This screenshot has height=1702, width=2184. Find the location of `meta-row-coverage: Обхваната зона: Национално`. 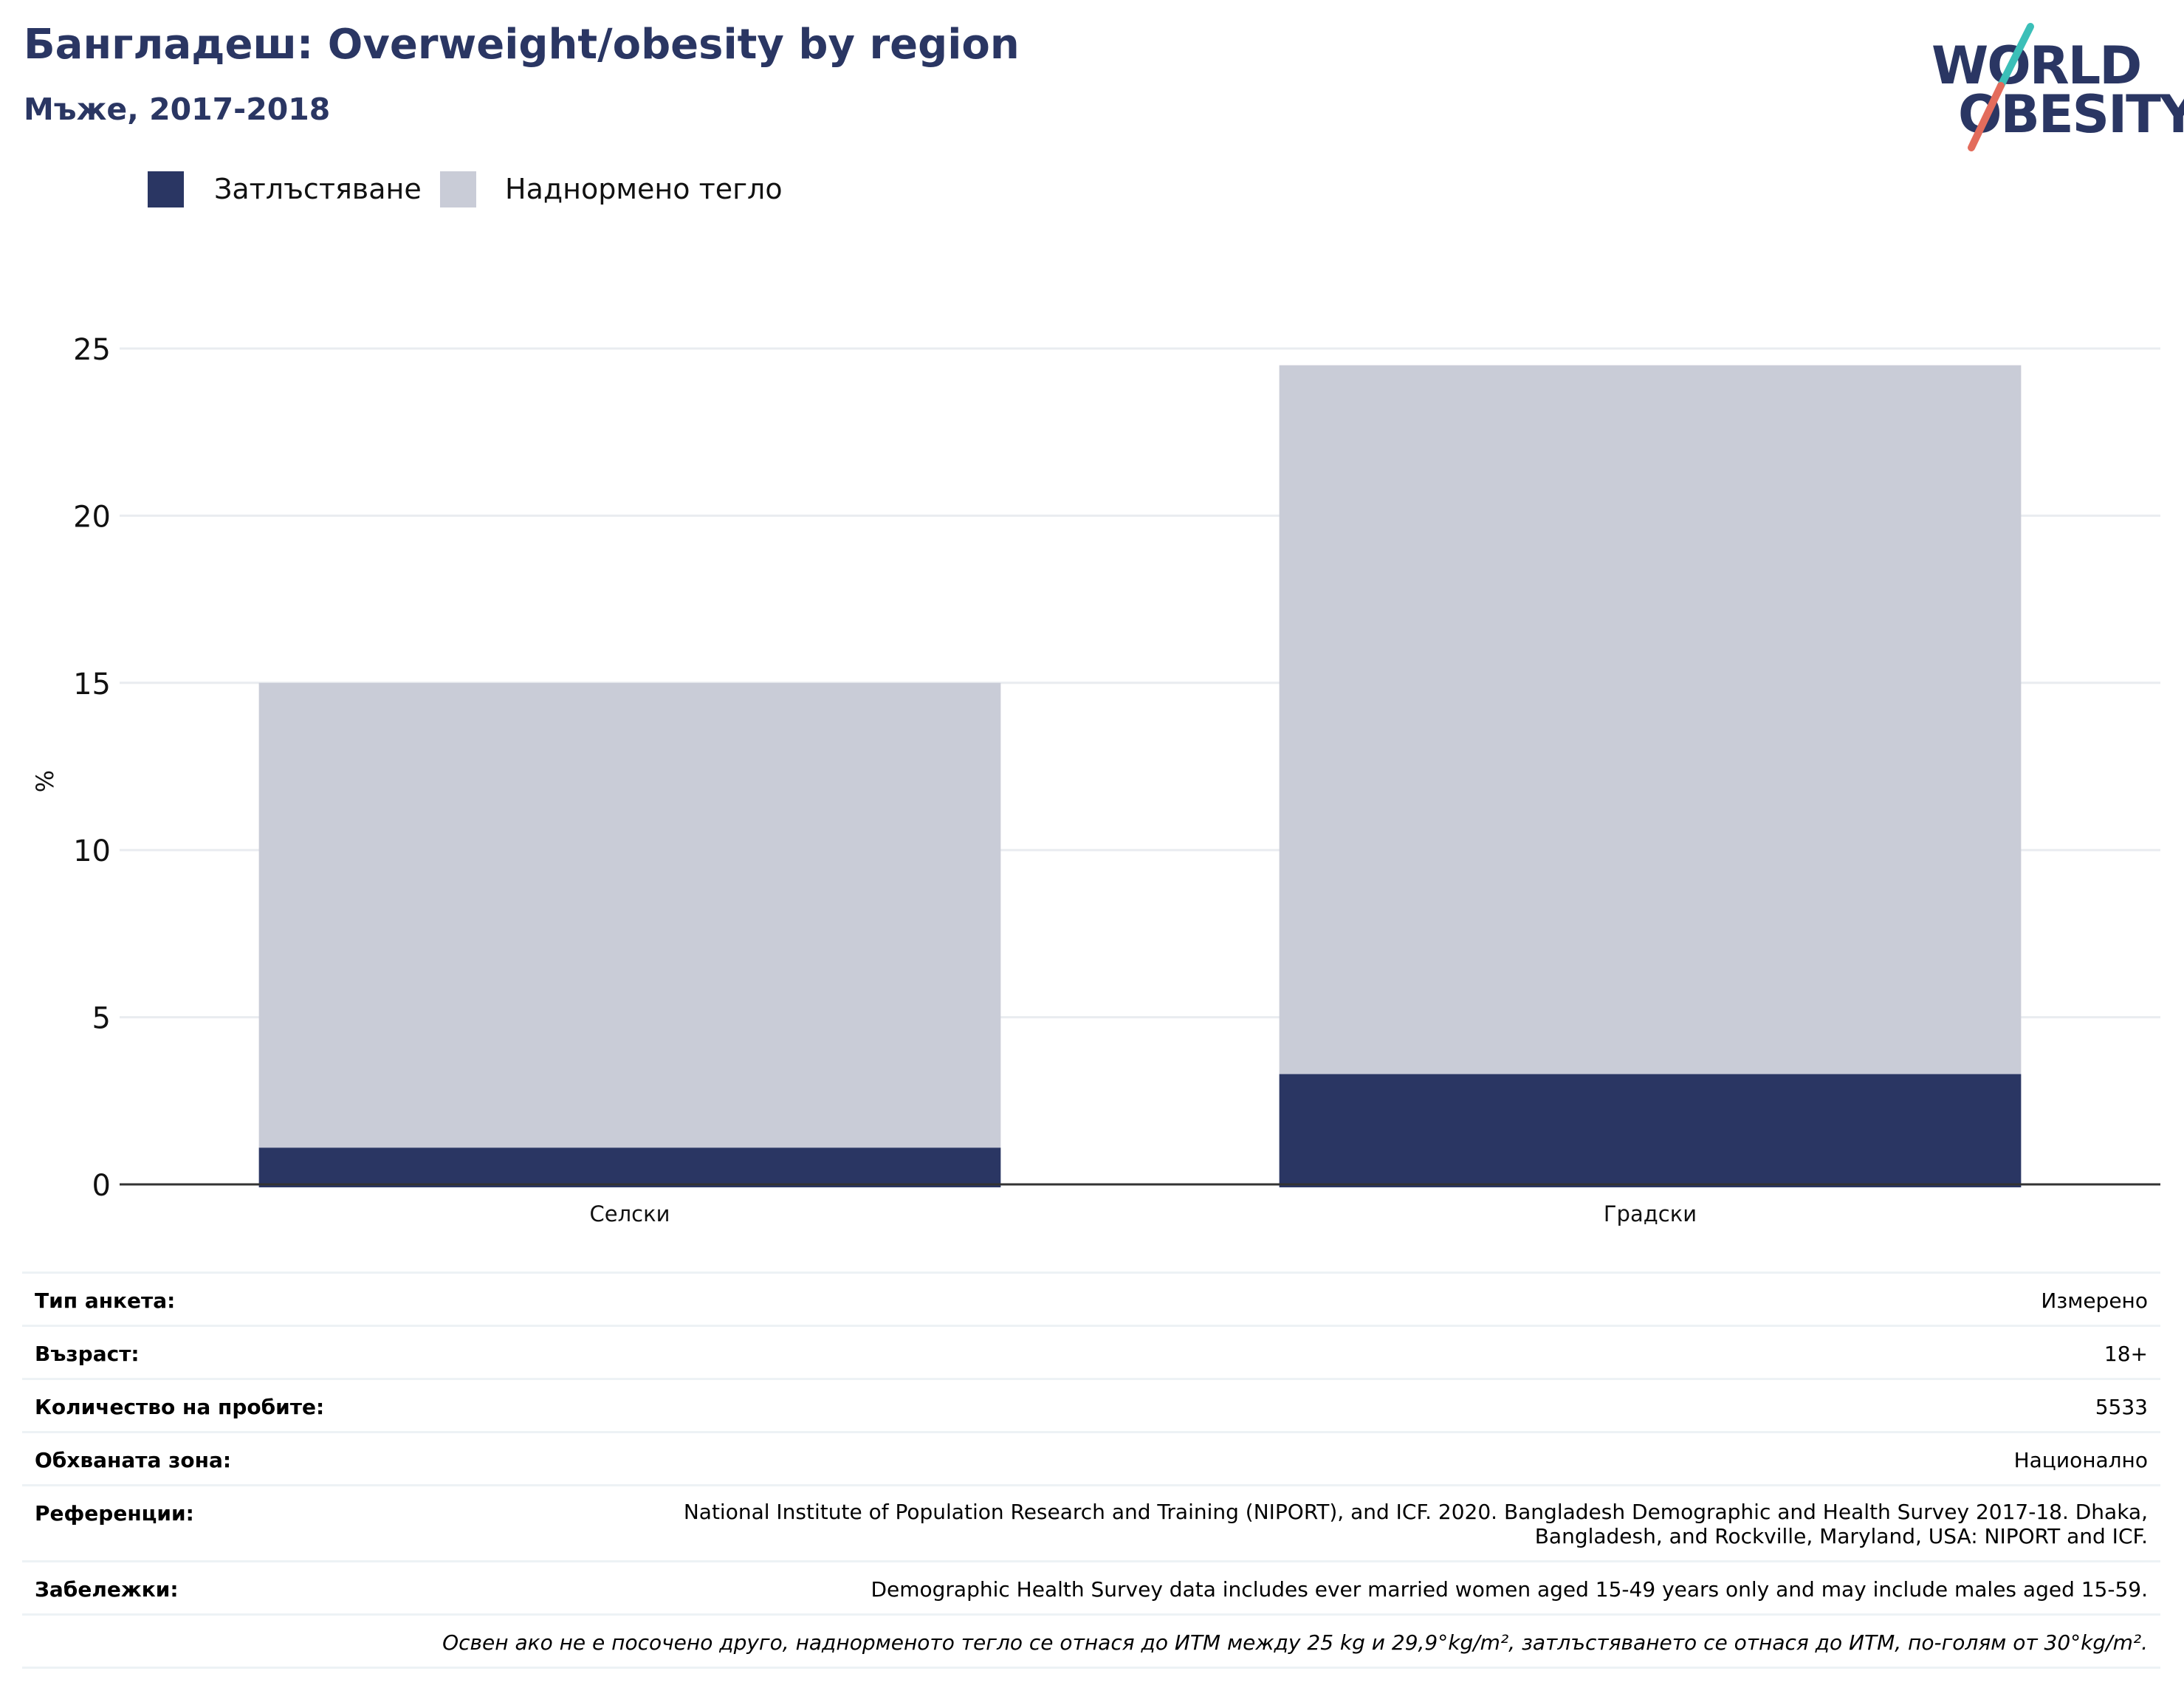

meta-row-coverage: Обхваната зона: Национално is located at coordinates (1091, 1457).